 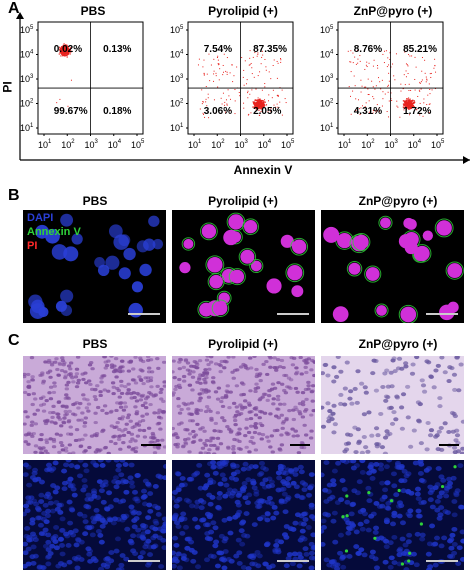 I want to click on annexin-ring, so click(x=247, y=257).